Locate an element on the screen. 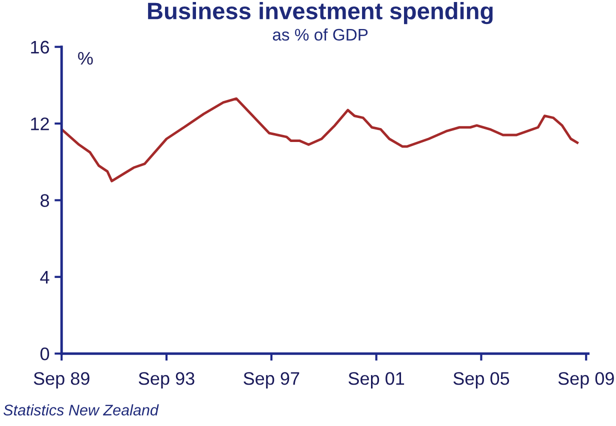  text: Statistics New Zealand is located at coordinates (81, 410).